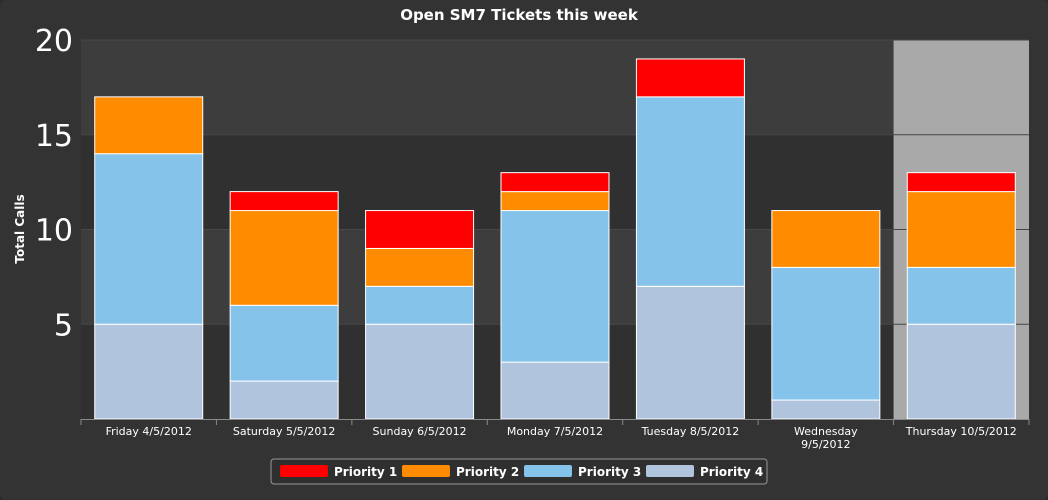  I want to click on x-tick-label: Saturday 5/5/2012, so click(284, 431).